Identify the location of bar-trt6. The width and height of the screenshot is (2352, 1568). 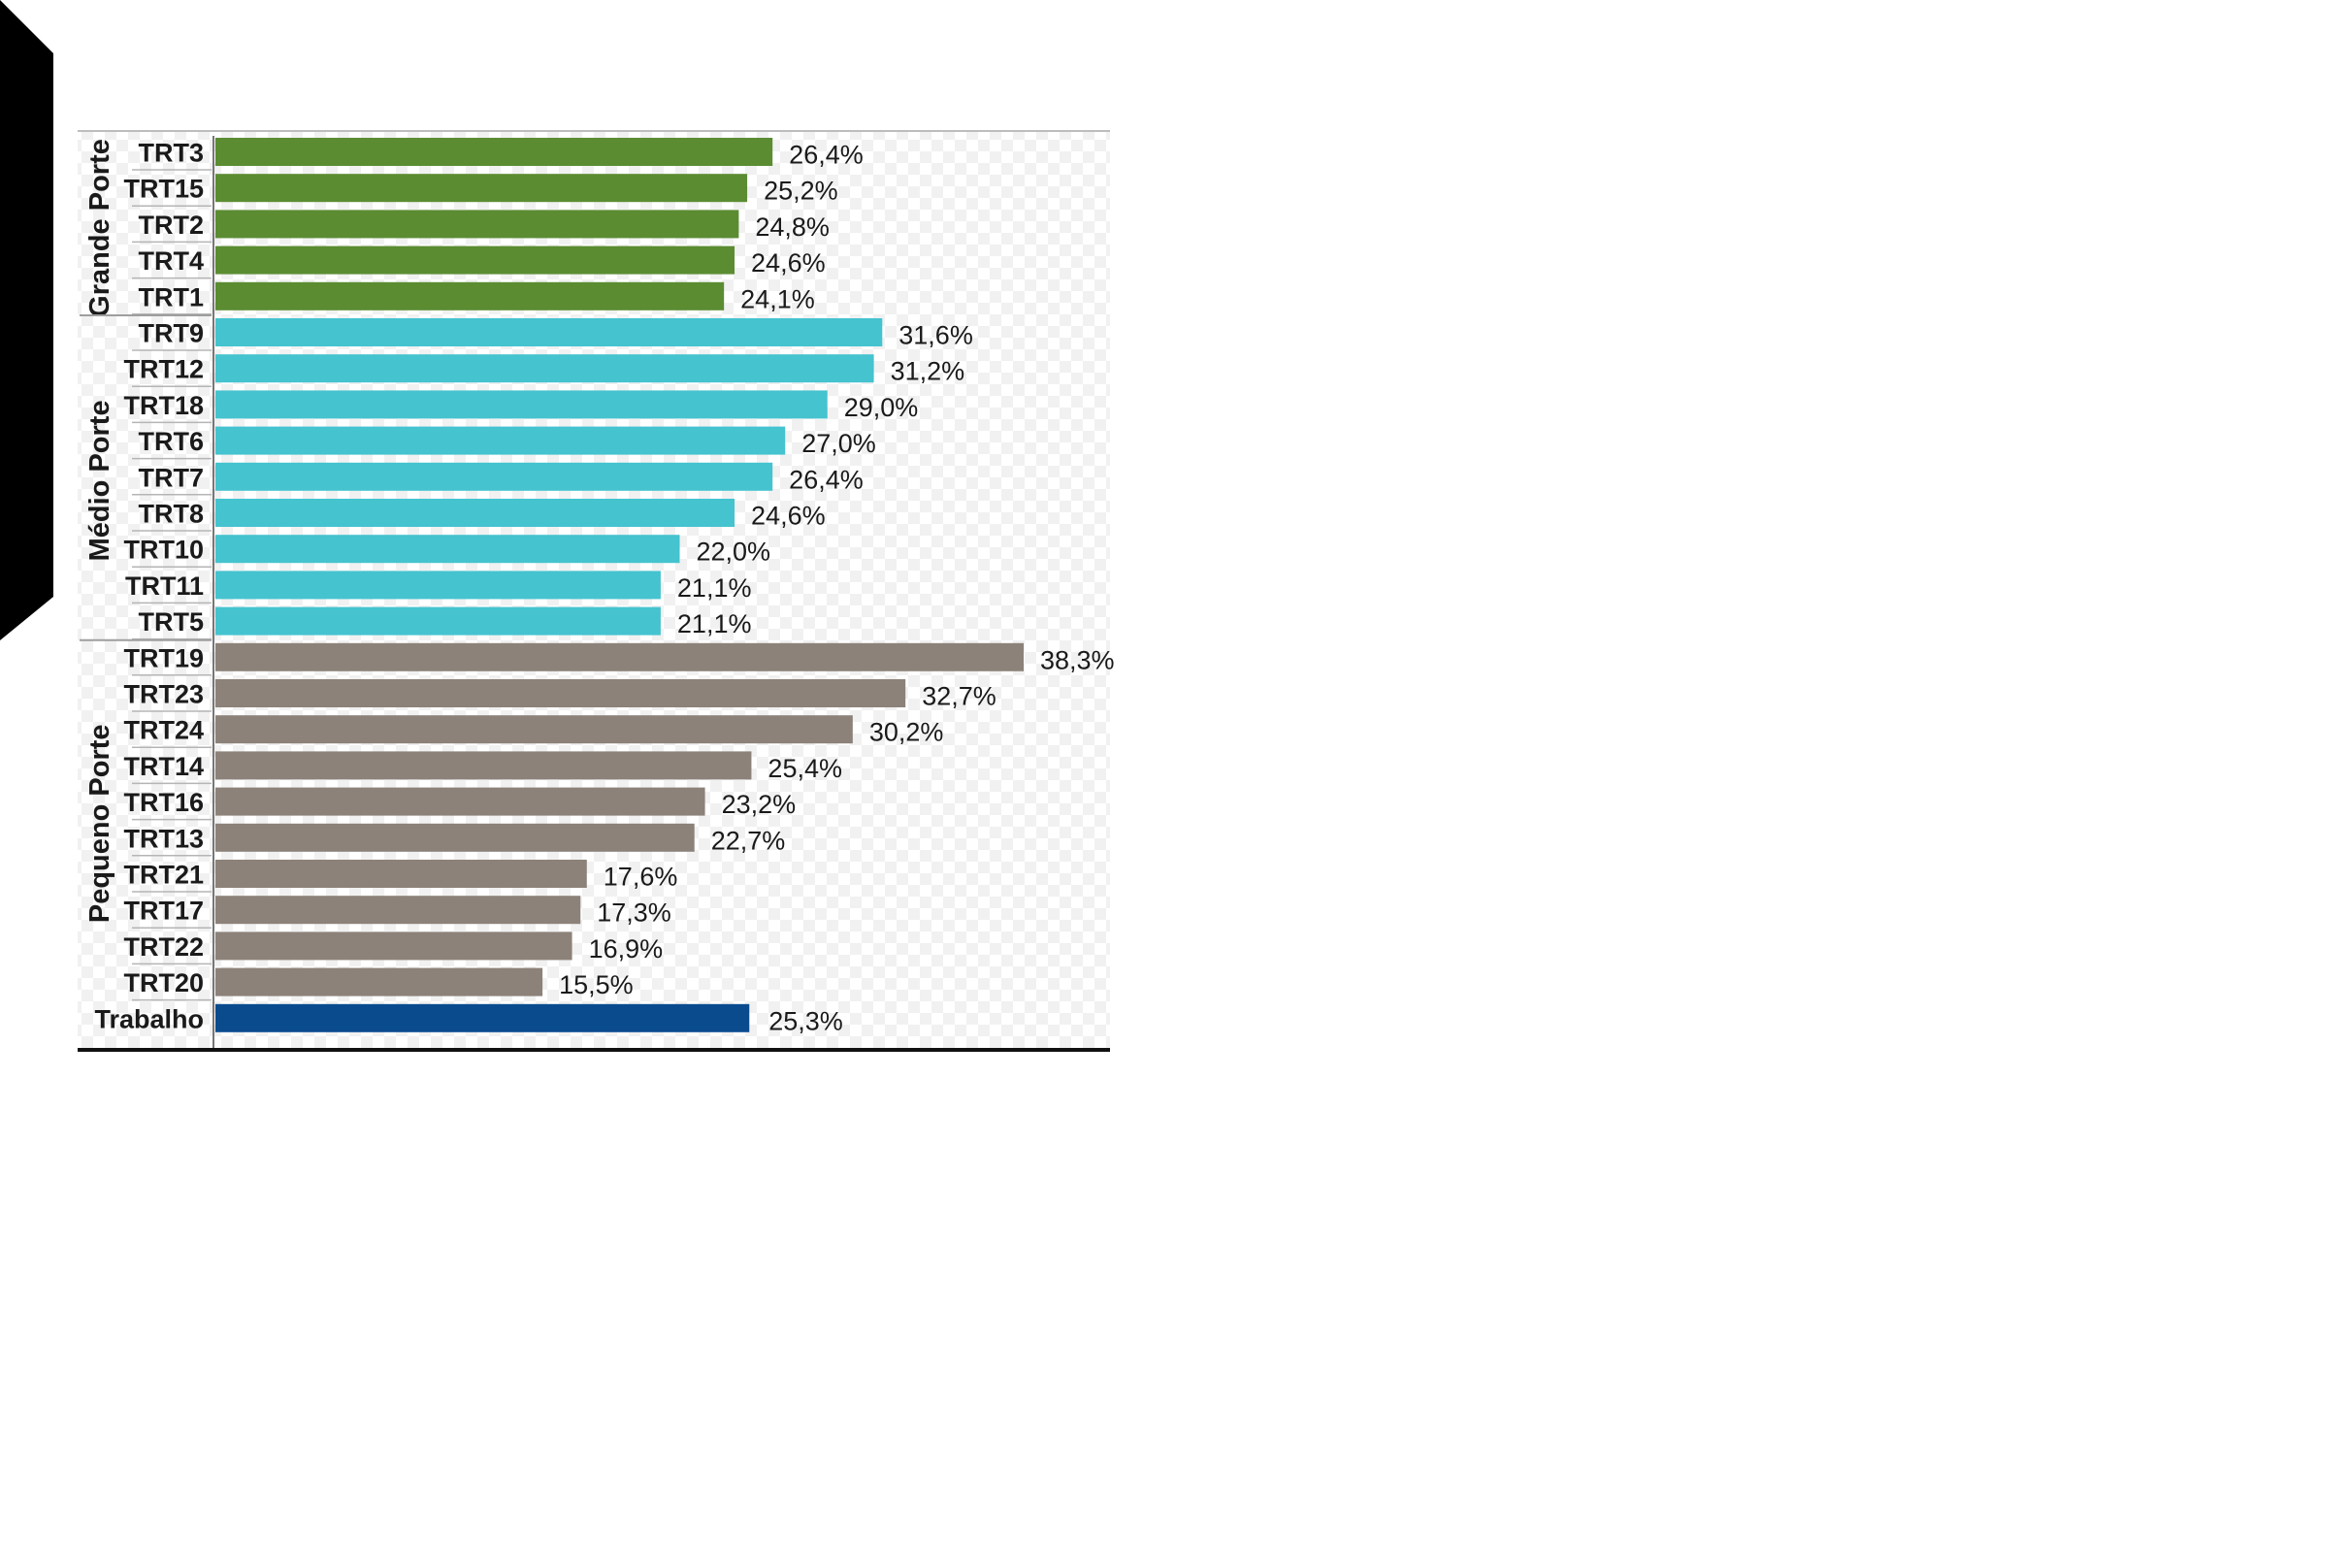
(500, 440).